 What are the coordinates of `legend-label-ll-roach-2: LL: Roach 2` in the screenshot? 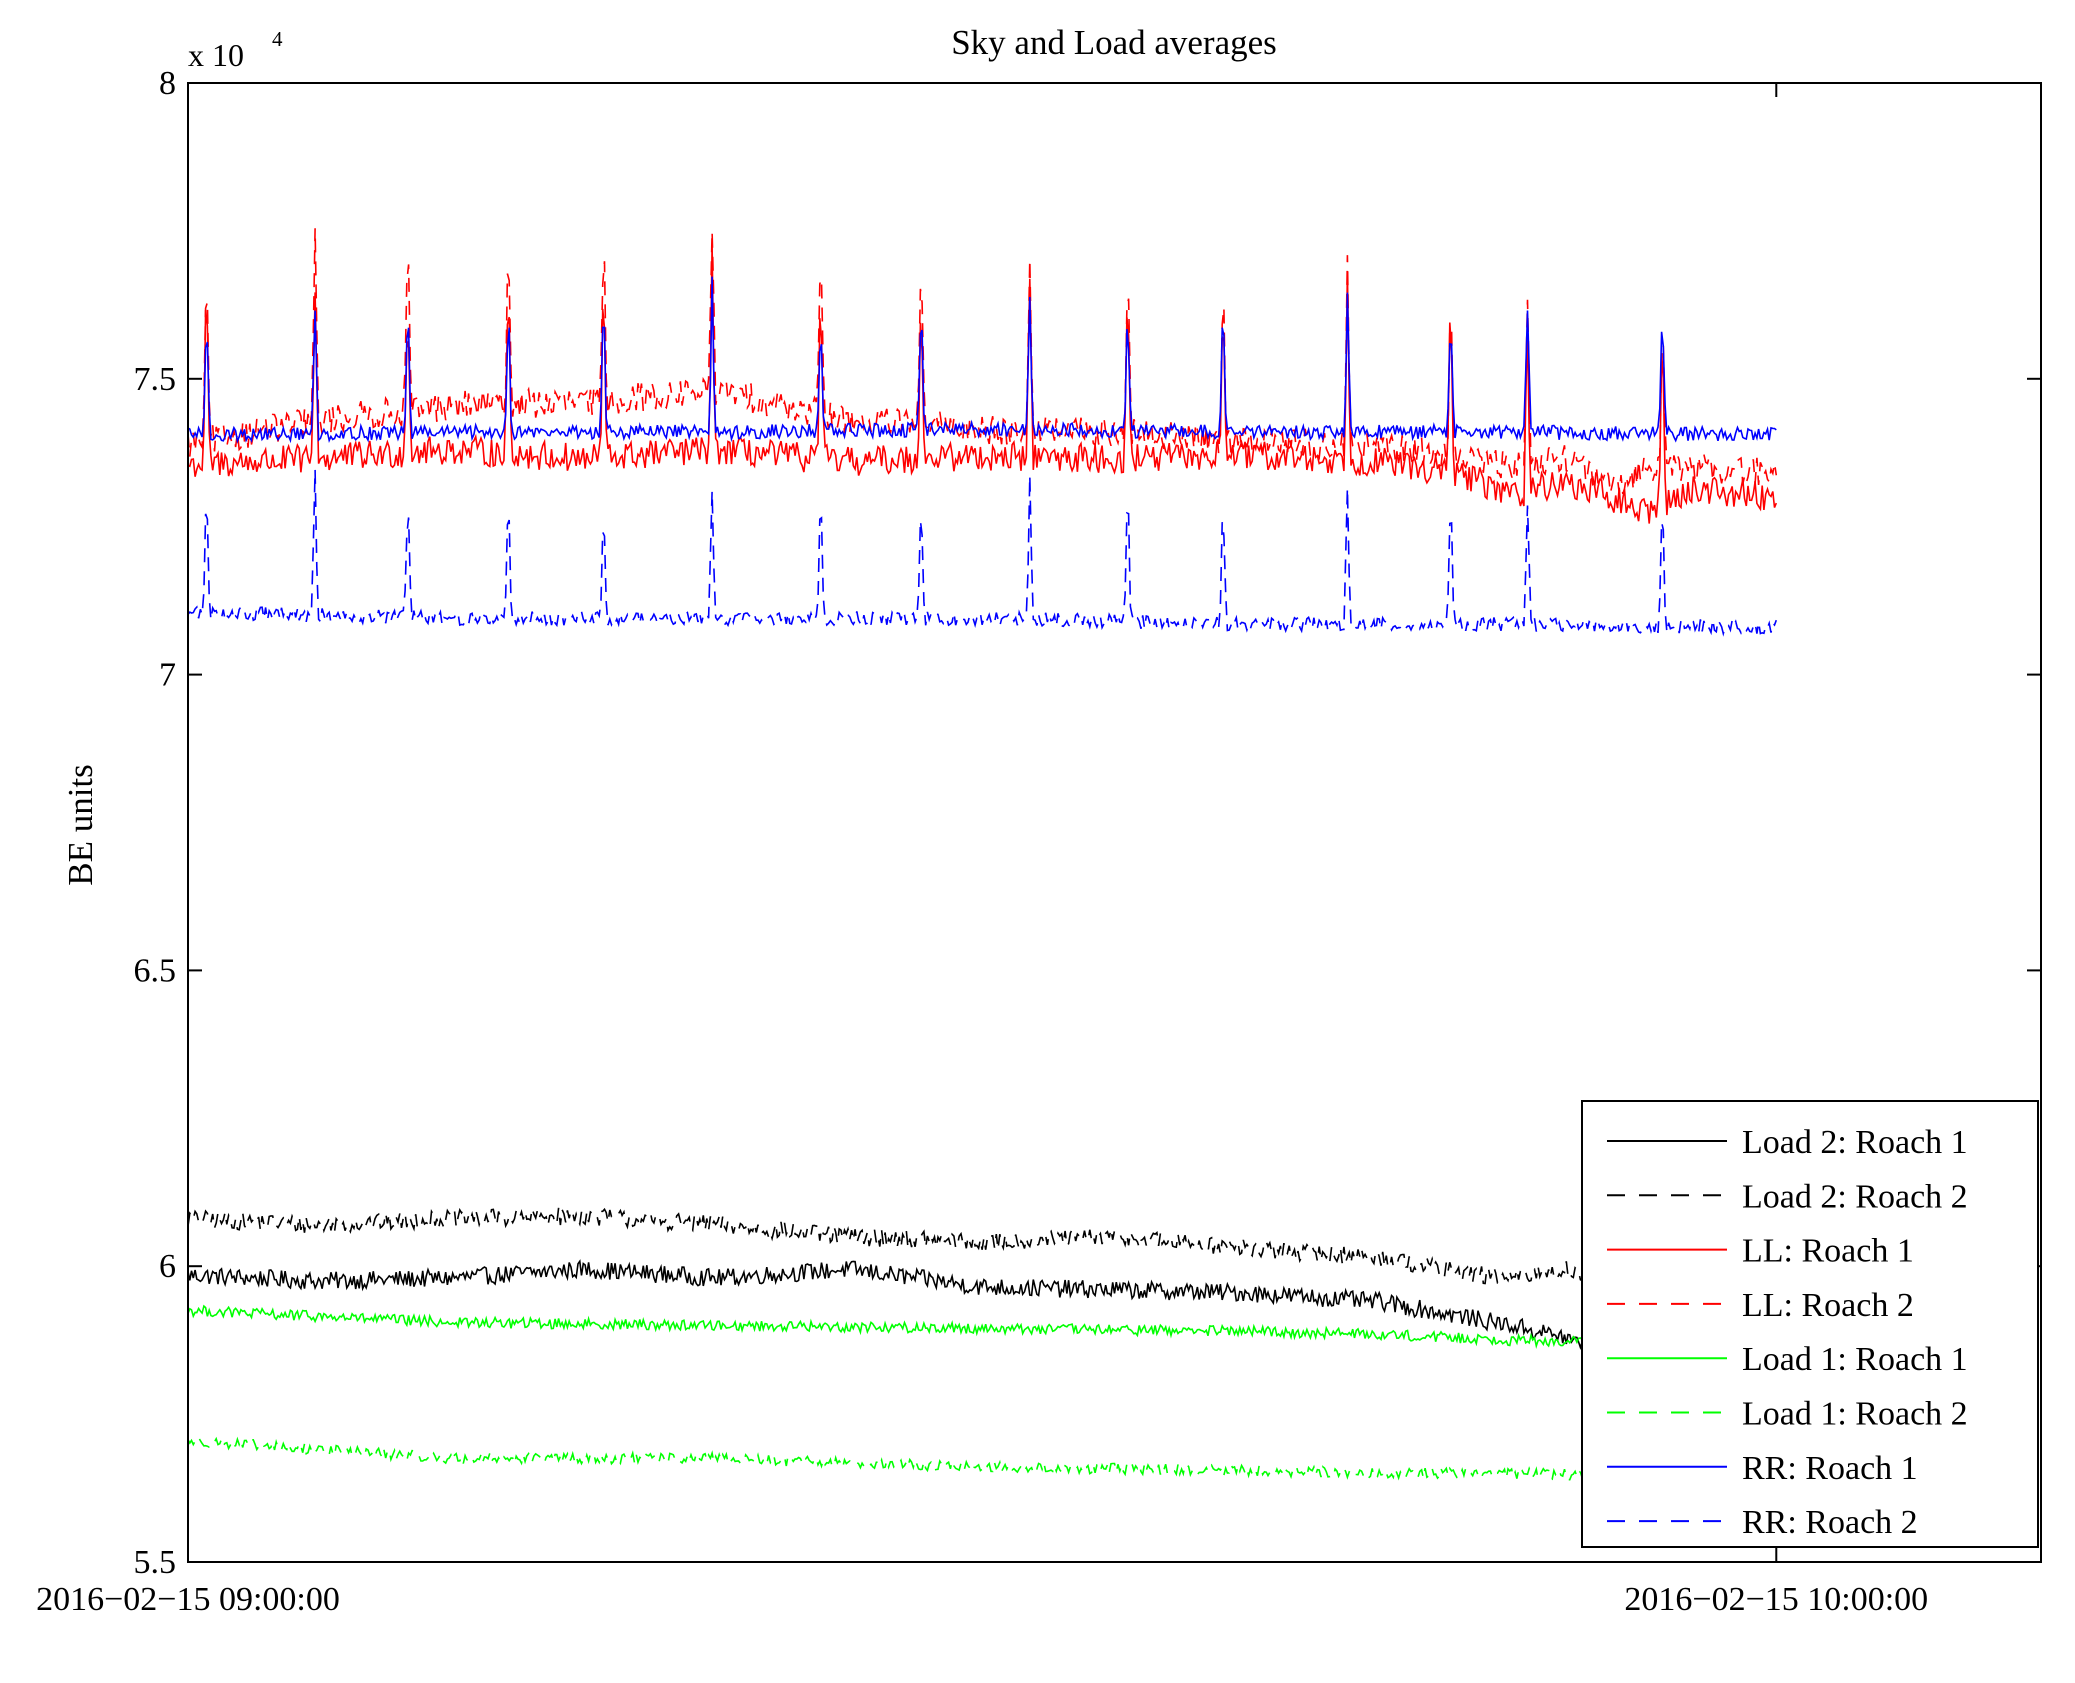 It's located at (1828, 1305).